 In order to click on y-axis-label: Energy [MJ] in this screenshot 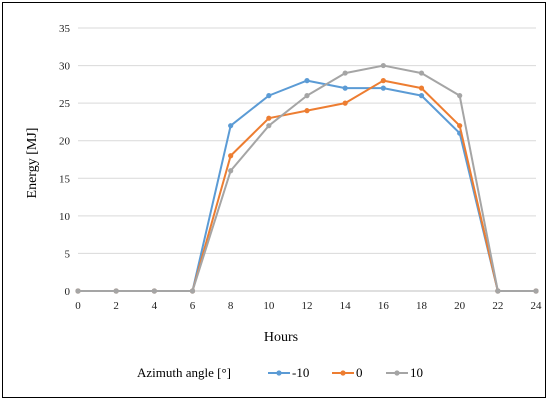, I will do `click(32, 163)`.